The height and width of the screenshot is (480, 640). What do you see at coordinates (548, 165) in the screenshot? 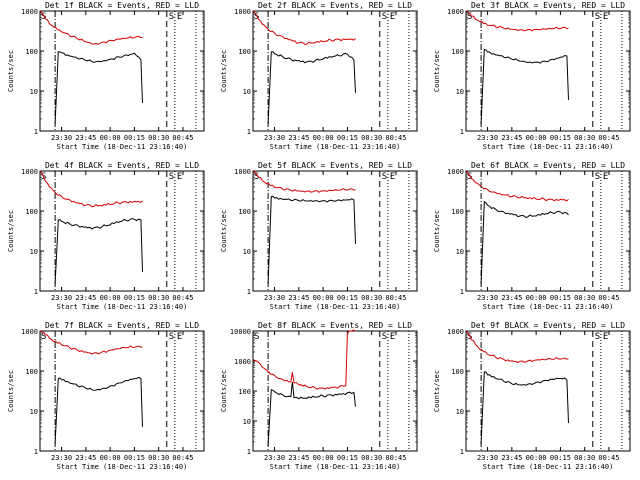
I see `chart-title: Det 6f BLACK = Events, RED = LLD` at bounding box center [548, 165].